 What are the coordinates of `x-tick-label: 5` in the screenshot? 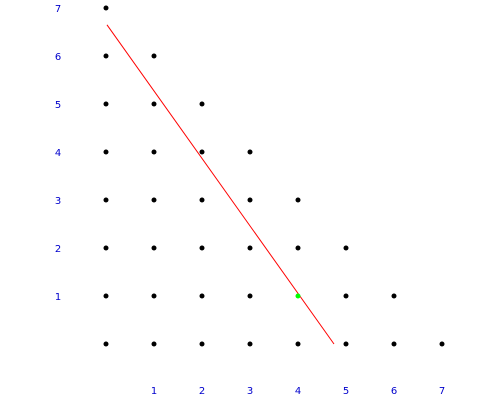 It's located at (346, 391).